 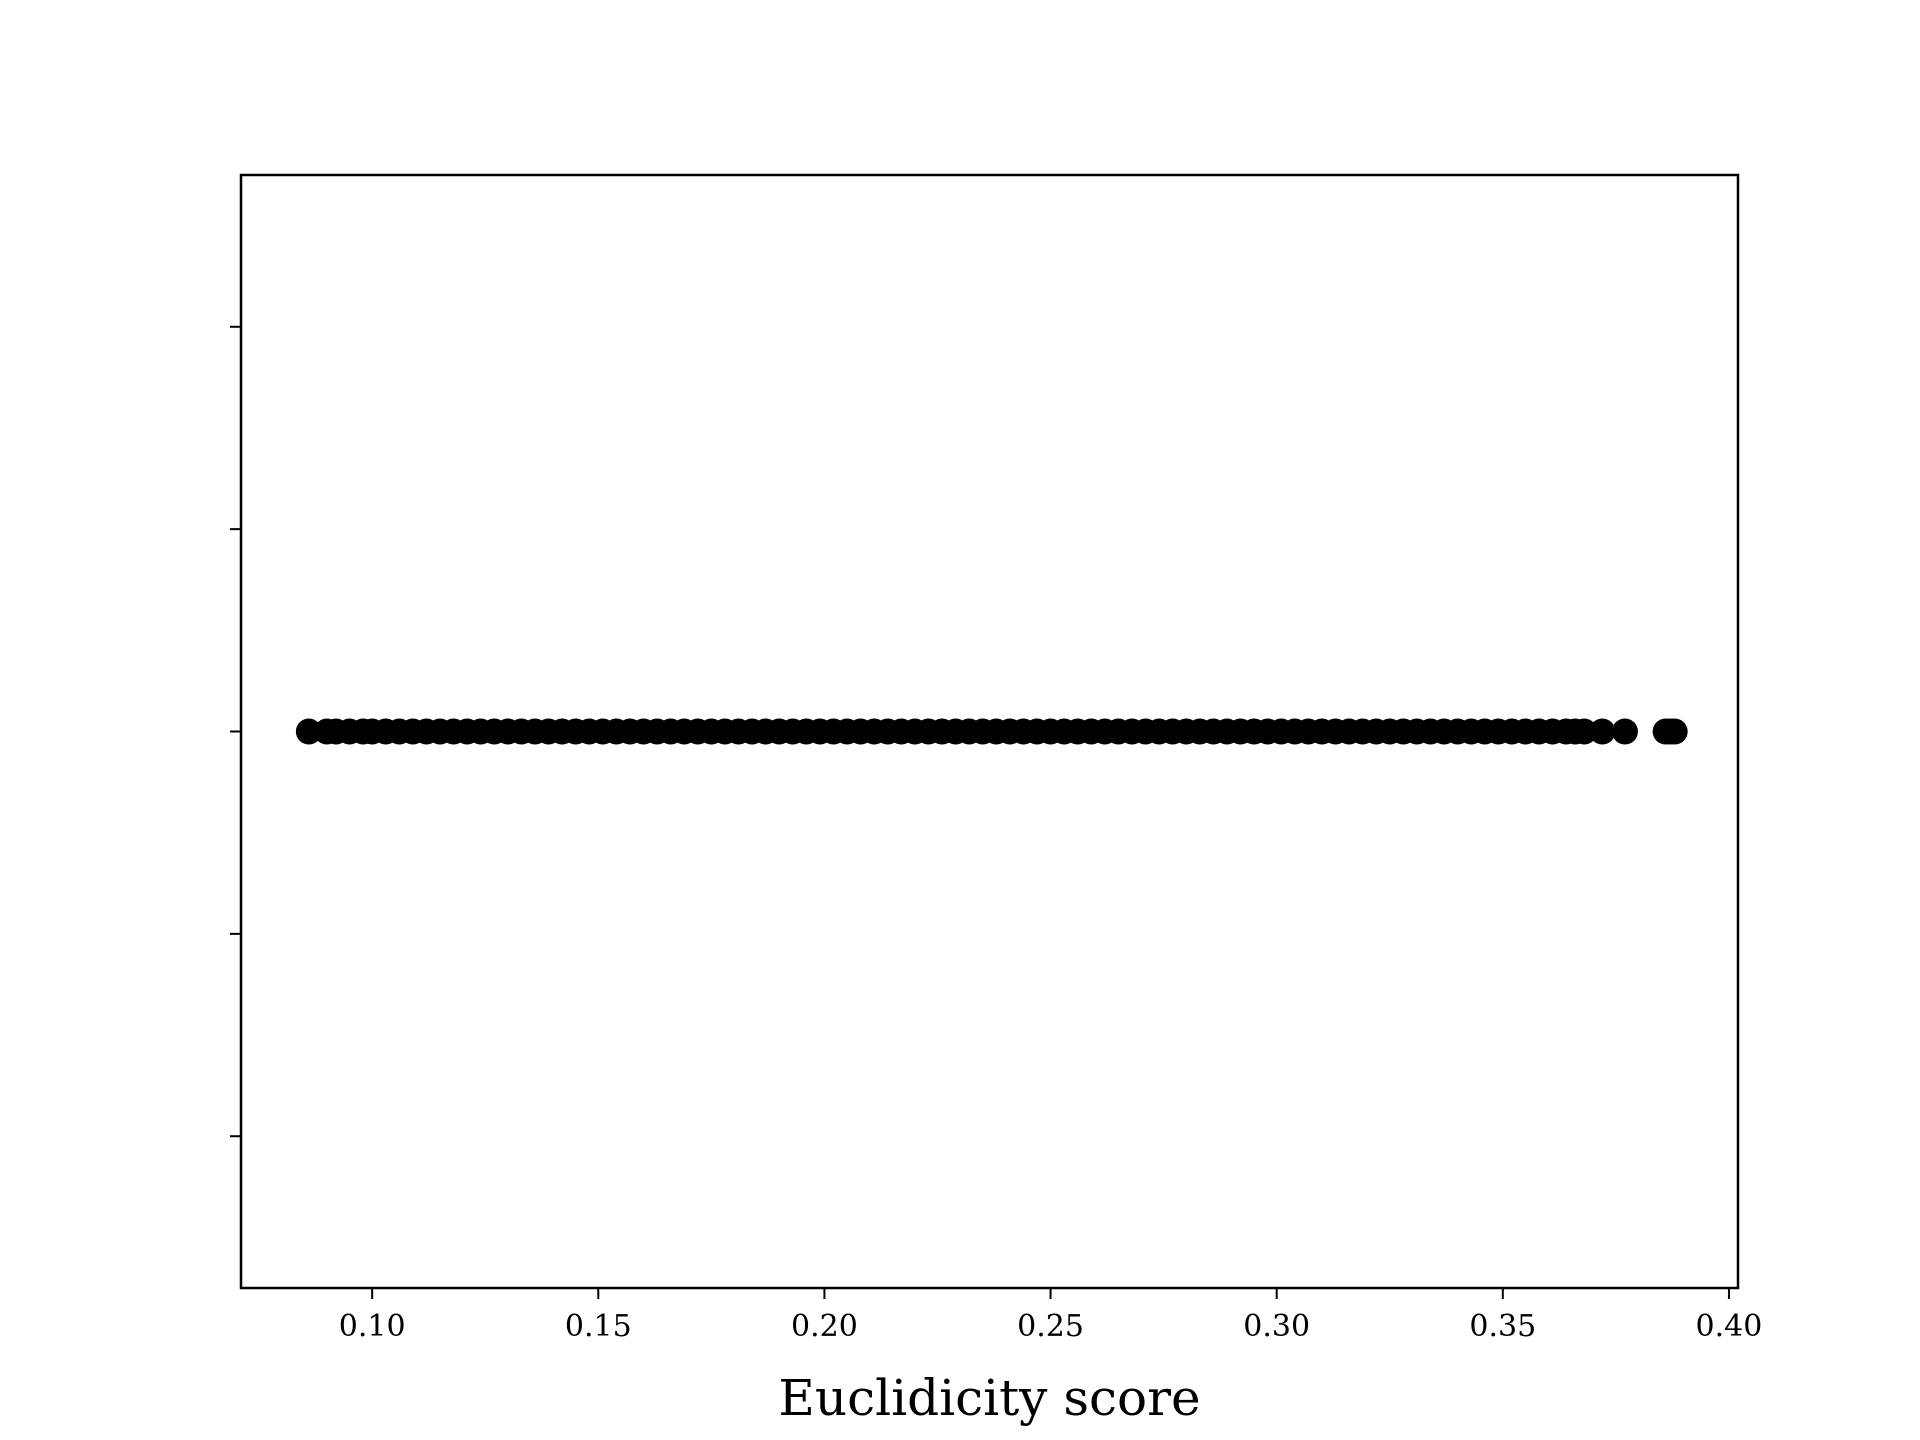 I want to click on x-tick-label: 0.40, so click(x=1729, y=1326).